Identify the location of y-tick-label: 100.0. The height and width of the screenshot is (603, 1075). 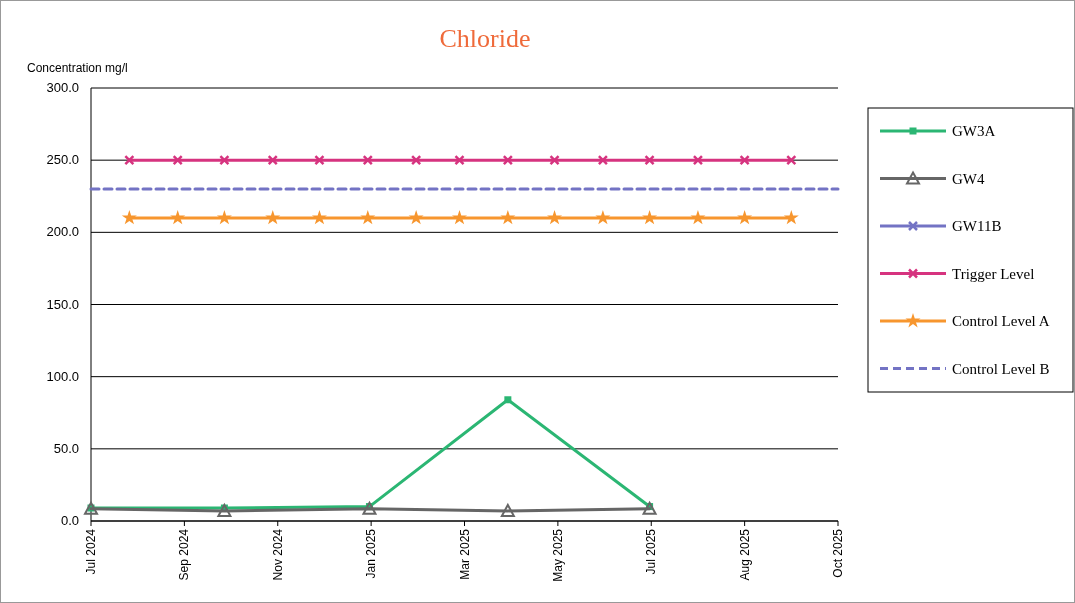
(62, 376).